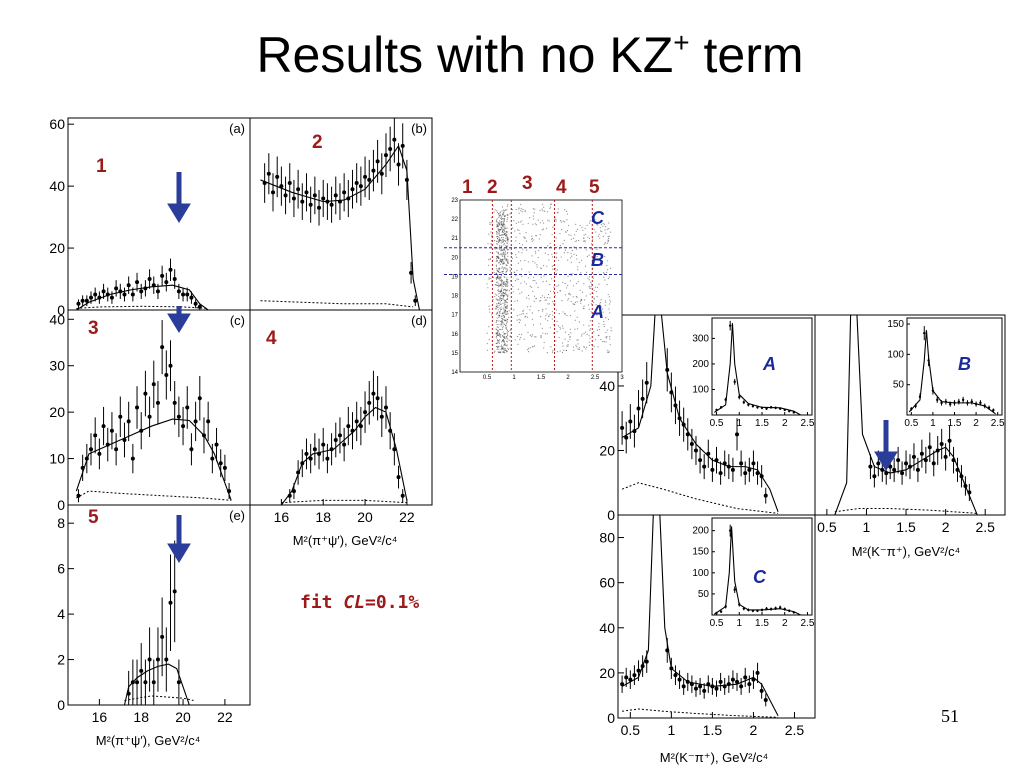 Image resolution: width=1024 pixels, height=768 pixels. Describe the element at coordinates (57, 366) in the screenshot. I see `y-tick-label: 30` at that location.